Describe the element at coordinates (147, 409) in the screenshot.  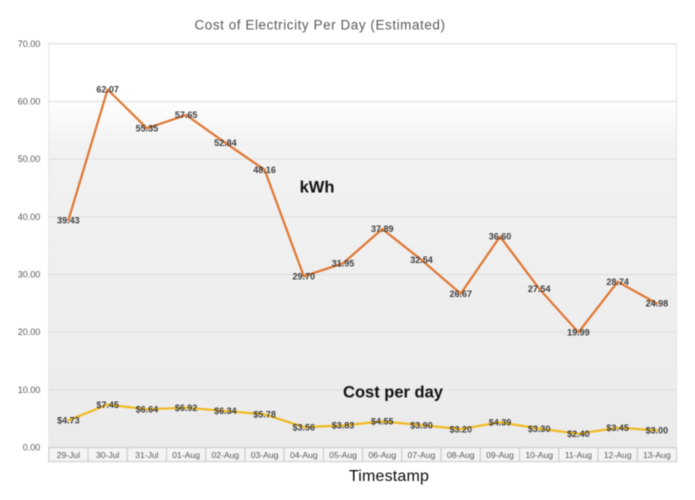
I see `data-label-cost-per-day: $6.64` at that location.